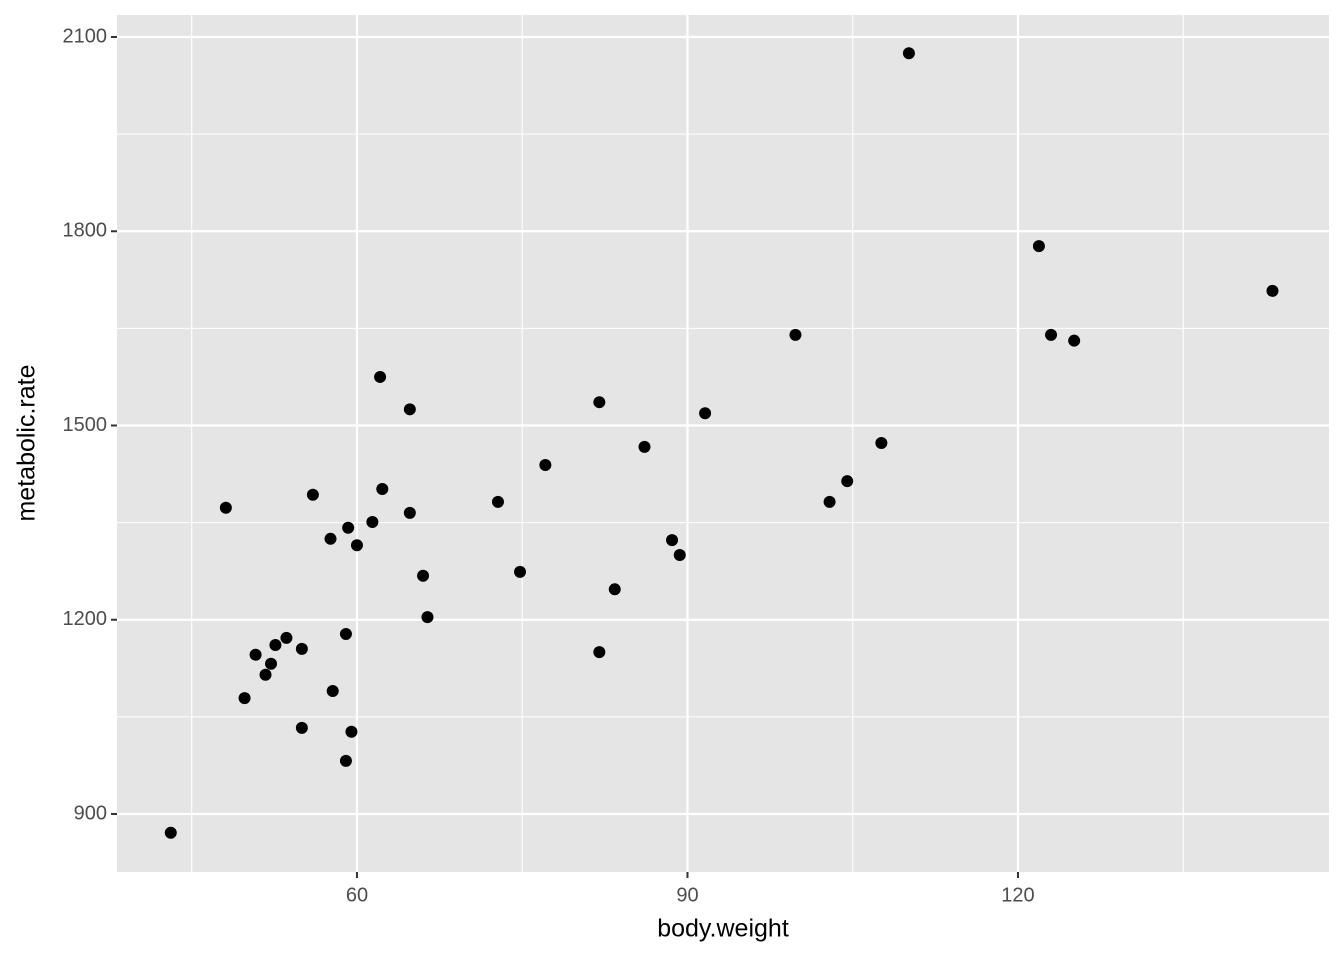  I want to click on y-tick-label: 900, so click(90, 813).